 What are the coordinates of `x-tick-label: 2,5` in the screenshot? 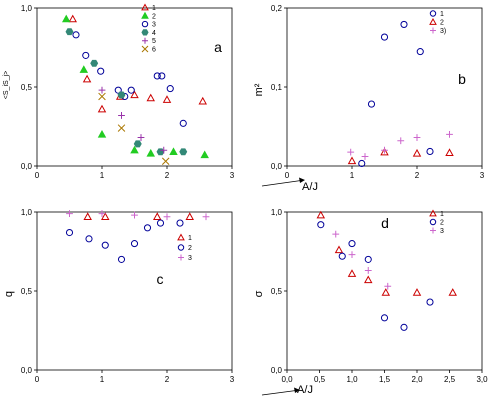 It's located at (450, 379).